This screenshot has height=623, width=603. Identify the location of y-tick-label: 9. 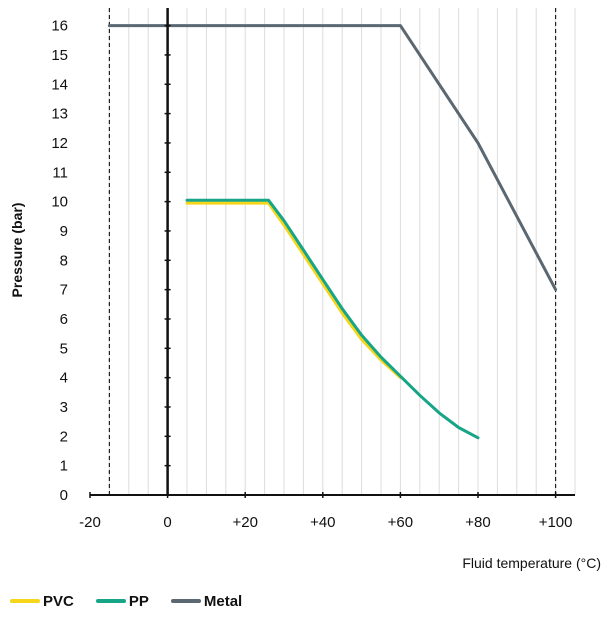
(64, 231).